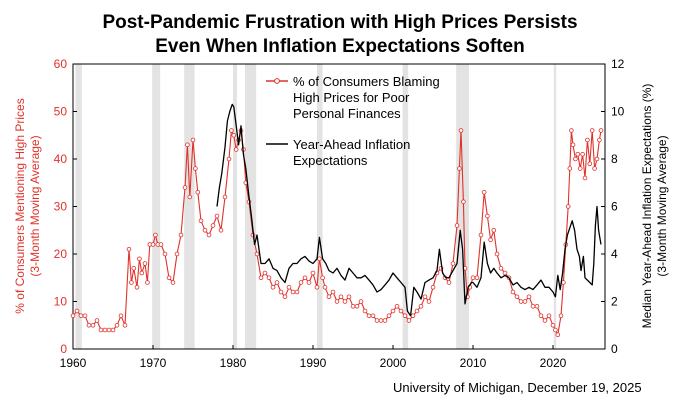  Describe the element at coordinates (662, 205) in the screenshot. I see `right-axis-label-sub: (3-Month Moving Average)` at that location.